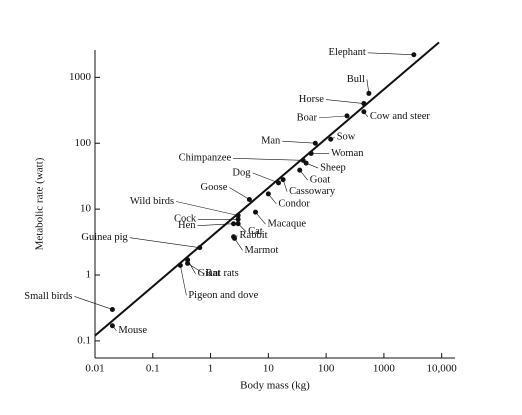 The width and height of the screenshot is (522, 415). I want to click on y-tick-label: 0.1, so click(84, 340).